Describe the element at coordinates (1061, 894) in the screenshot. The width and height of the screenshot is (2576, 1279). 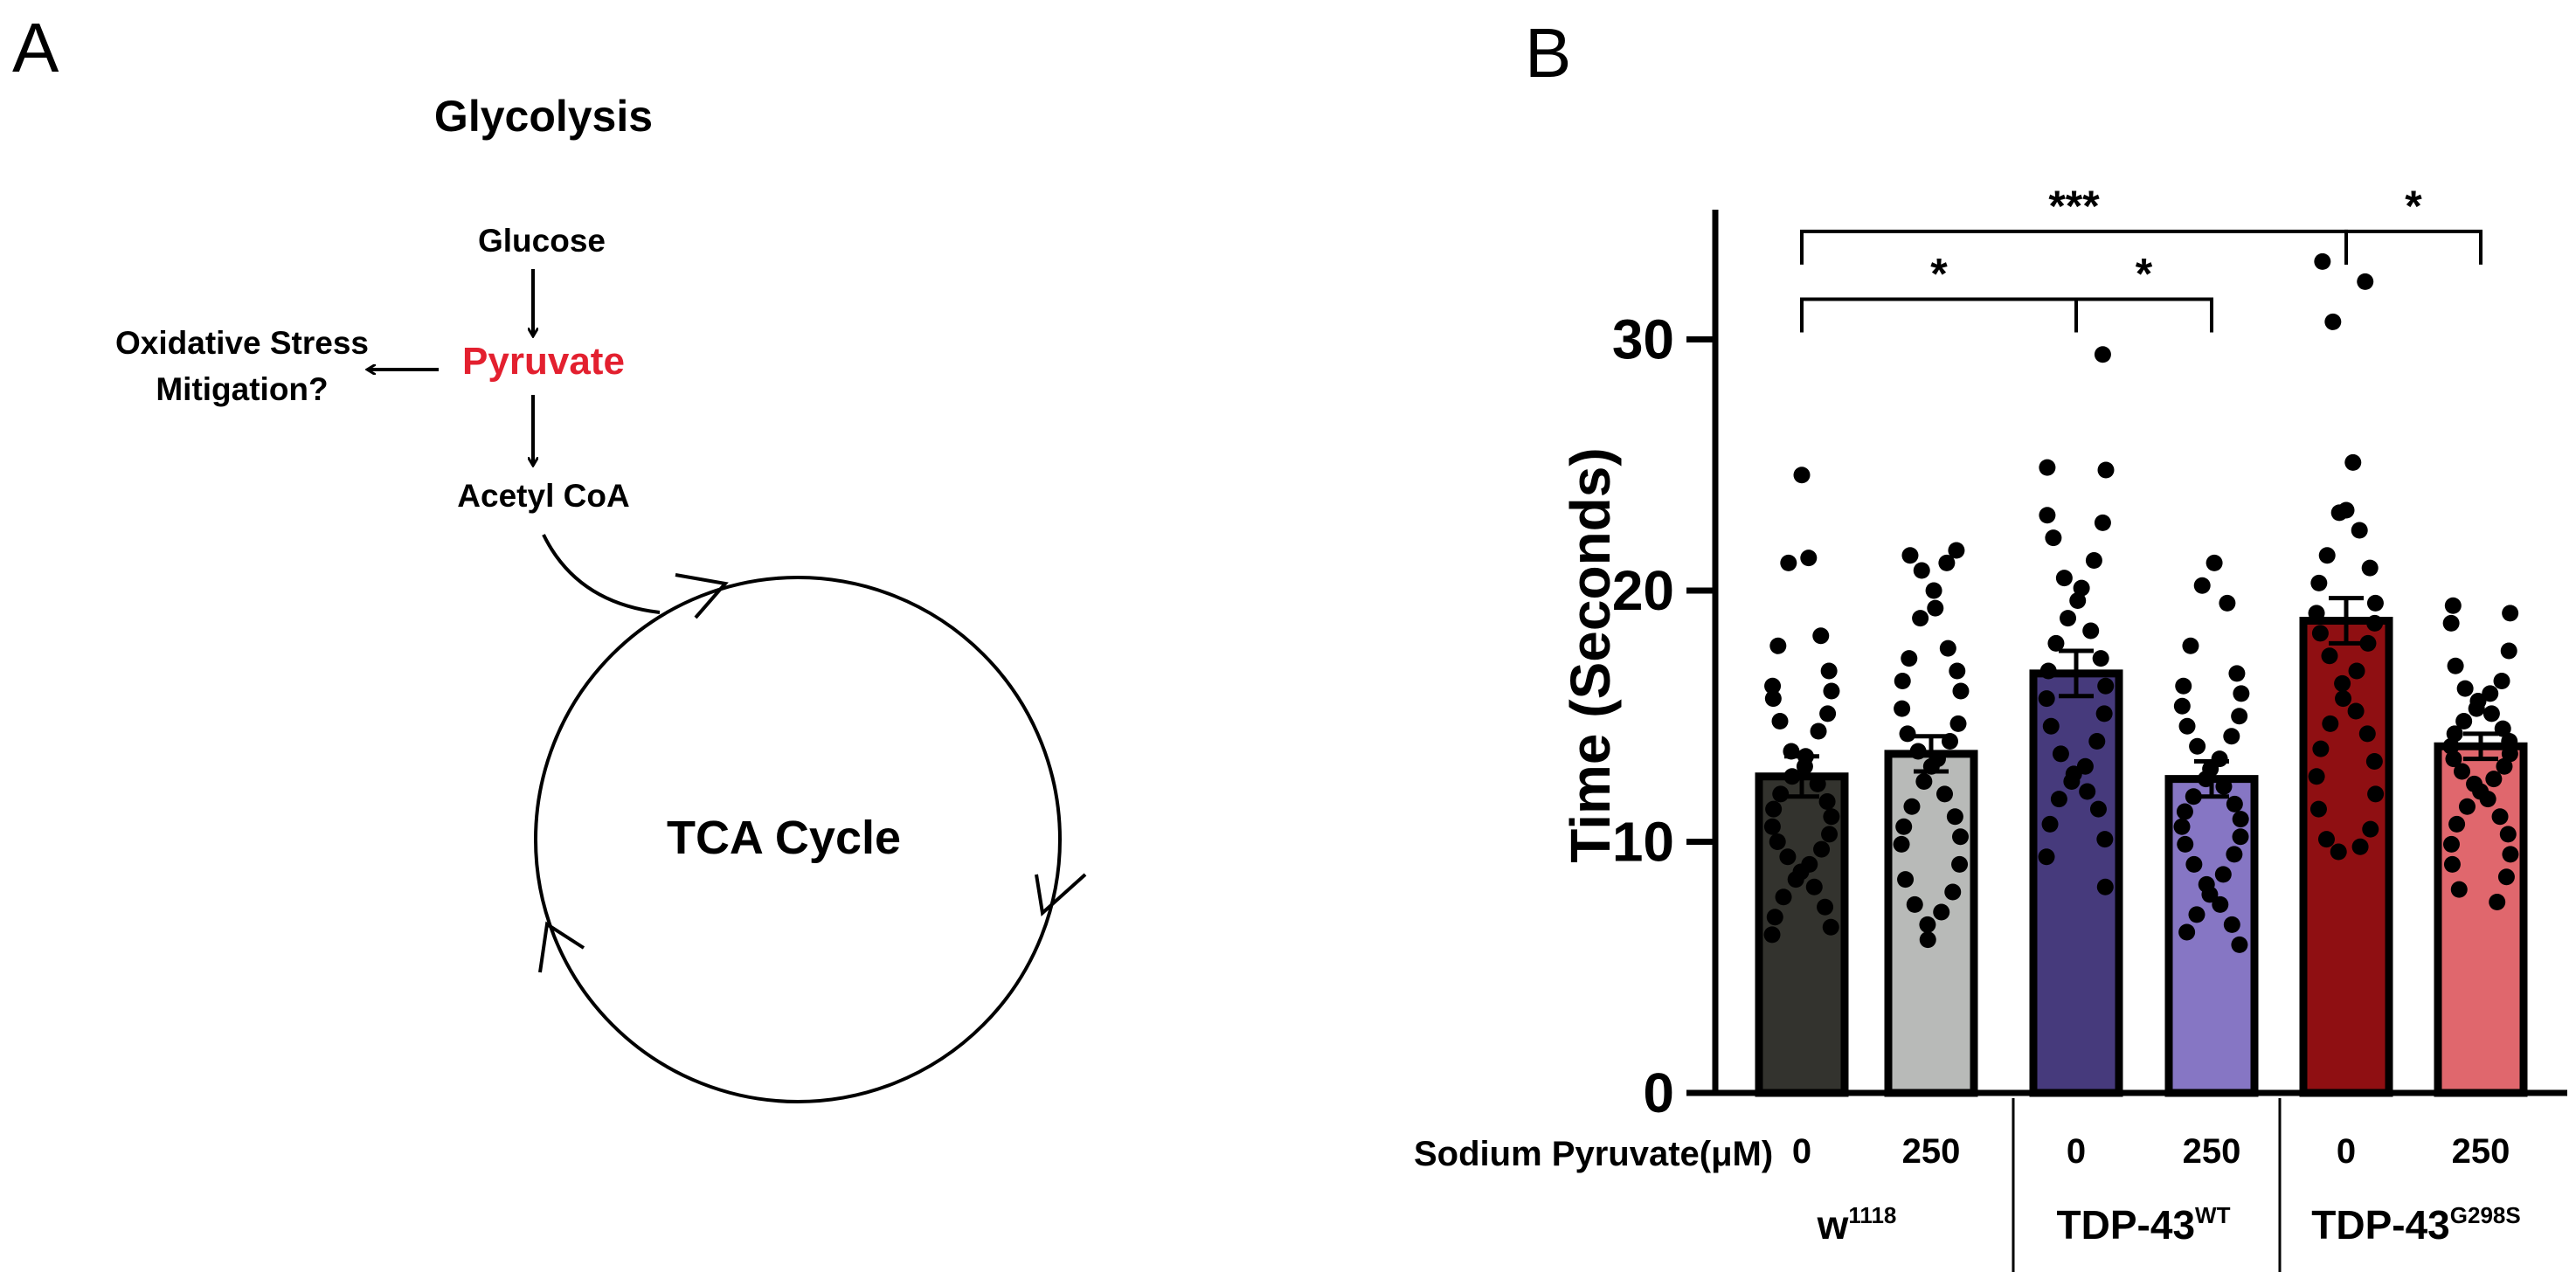
I see `tca-arrowhead-right` at that location.